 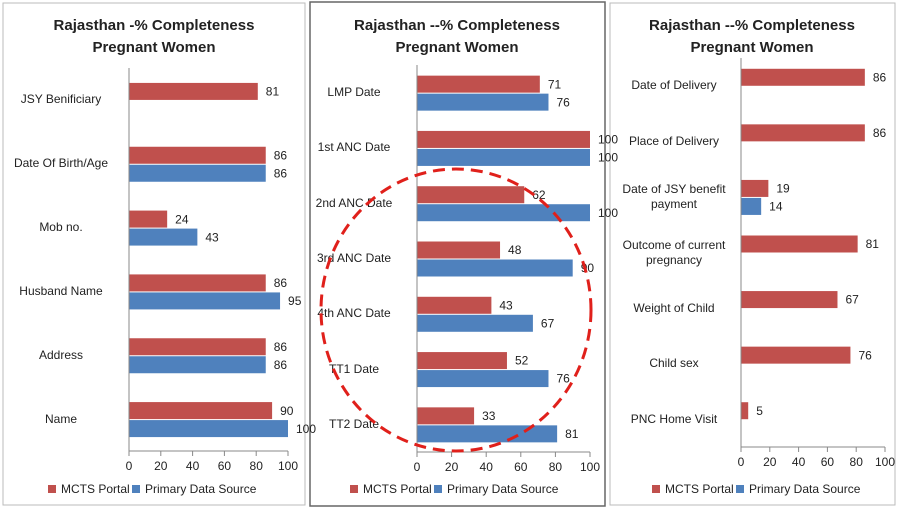 I want to click on value-label: 14, so click(x=776, y=207).